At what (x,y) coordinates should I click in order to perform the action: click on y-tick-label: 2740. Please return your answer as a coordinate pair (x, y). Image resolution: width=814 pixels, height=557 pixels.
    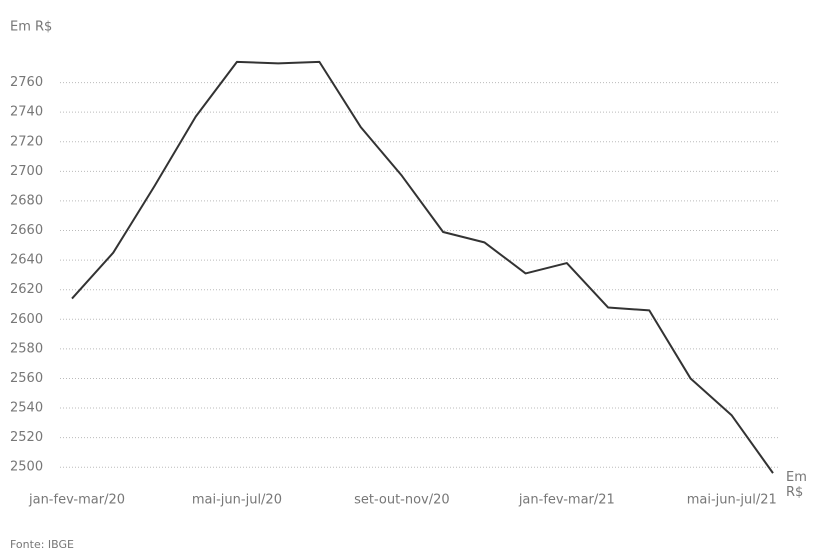
    Looking at the image, I should click on (26, 112).